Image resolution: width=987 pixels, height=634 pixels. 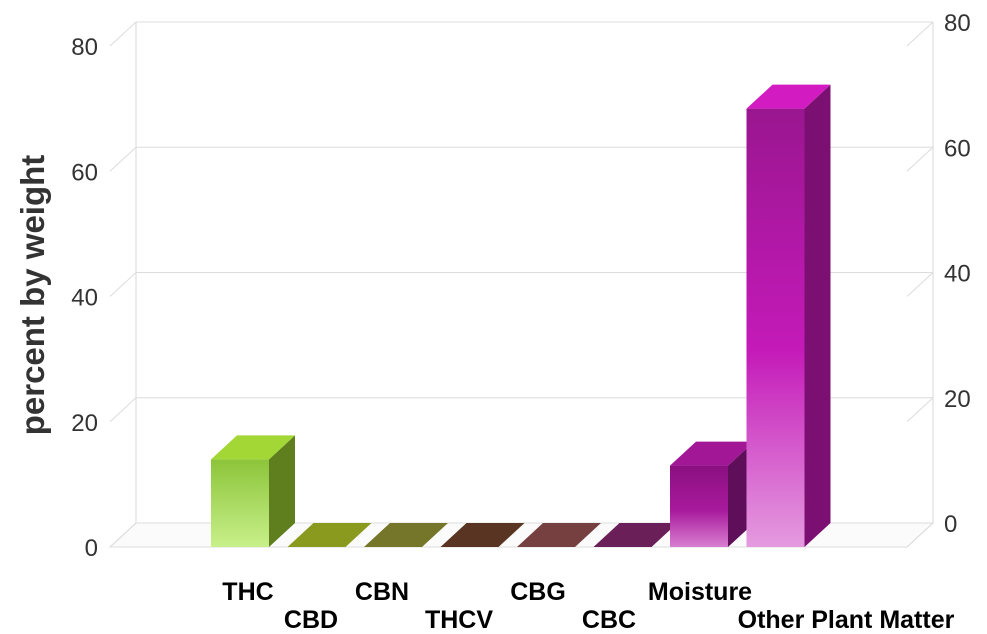 I want to click on y-tick-label-left: 60, so click(x=84, y=172).